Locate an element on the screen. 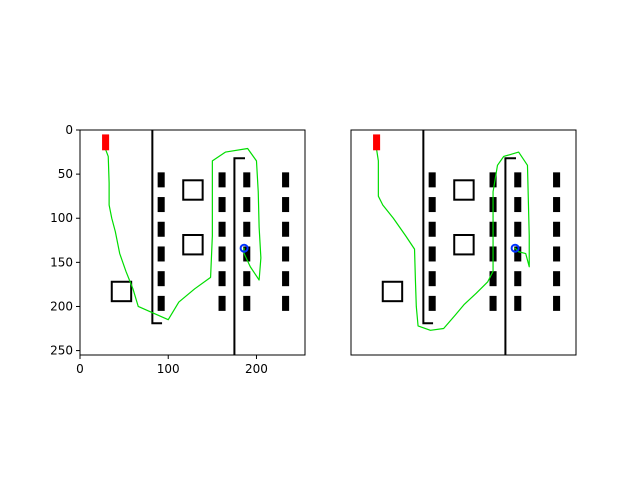 This screenshot has width=640, height=480. y-tick-label: 250 is located at coordinates (61, 351).